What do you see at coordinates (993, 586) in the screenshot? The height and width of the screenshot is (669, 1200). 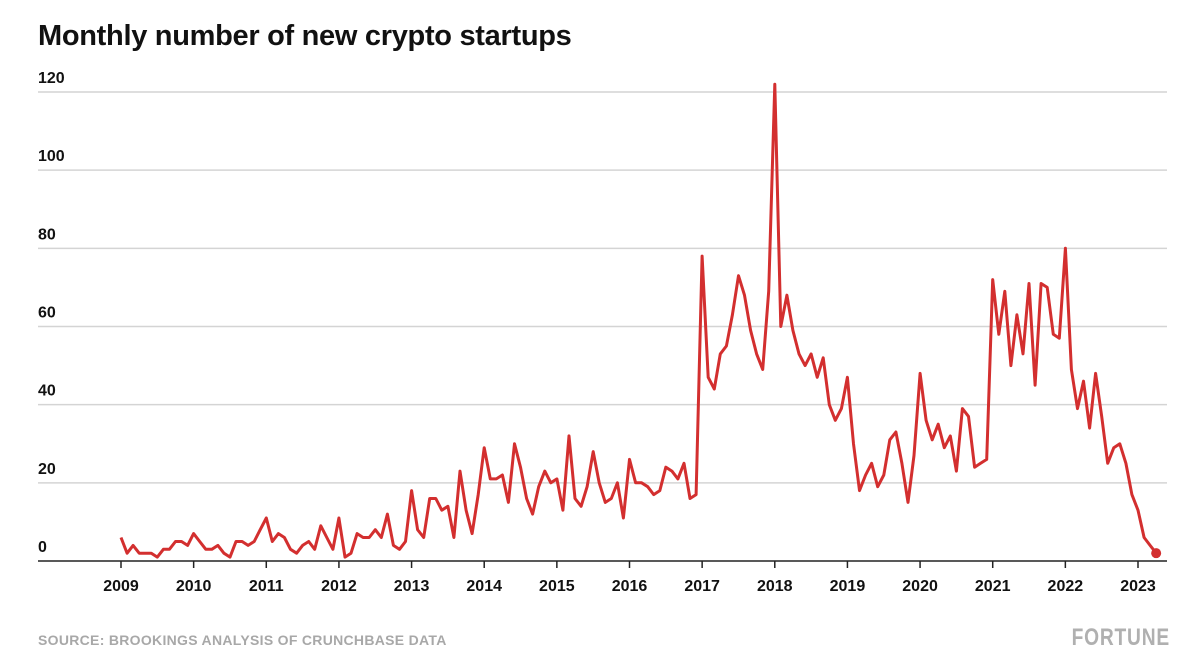 I see `x-tick-label: 2021` at bounding box center [993, 586].